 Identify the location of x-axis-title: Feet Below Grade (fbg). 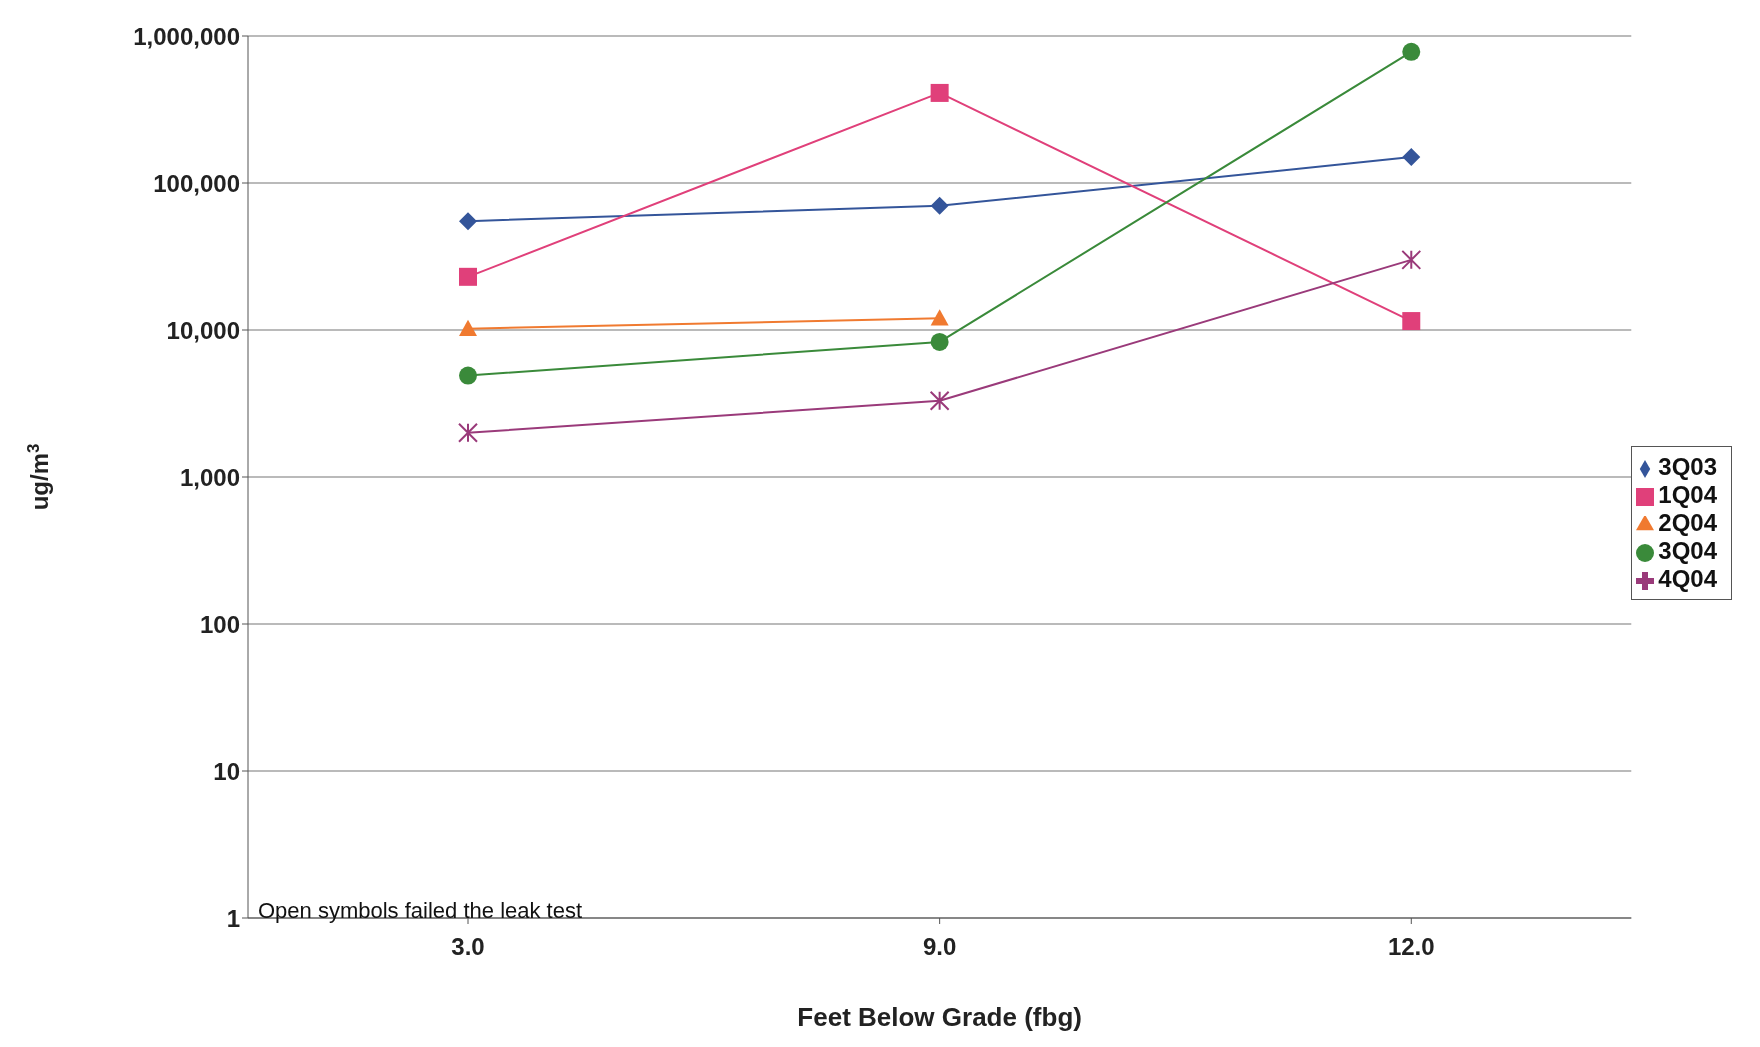
(939, 1017).